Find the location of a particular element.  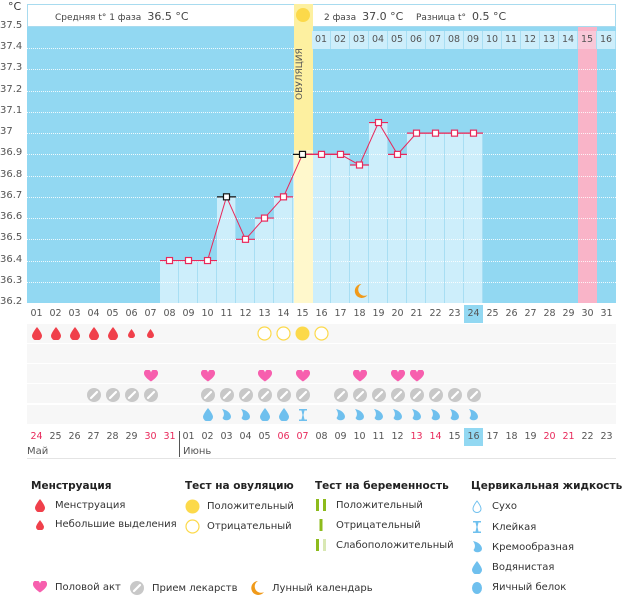

highlight-day-column is located at coordinates (587, 165).